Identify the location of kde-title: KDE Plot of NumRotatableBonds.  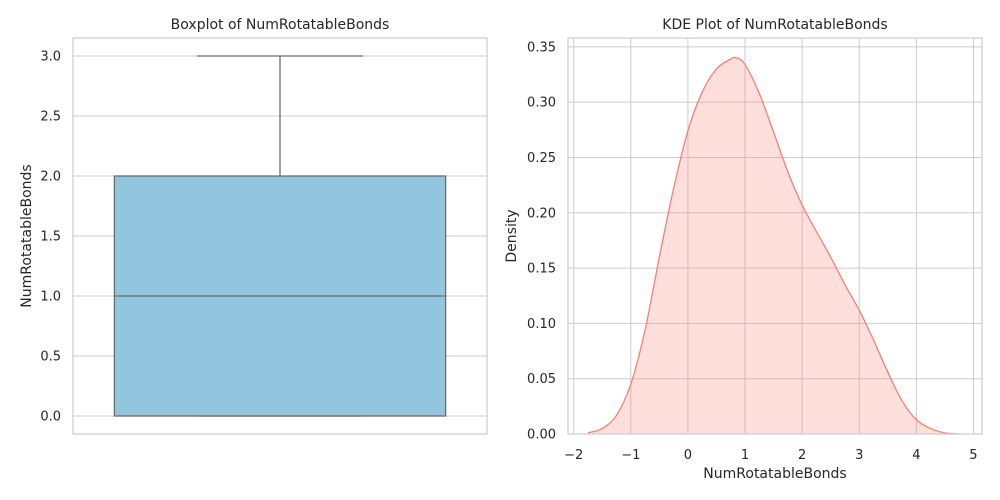
(774, 25).